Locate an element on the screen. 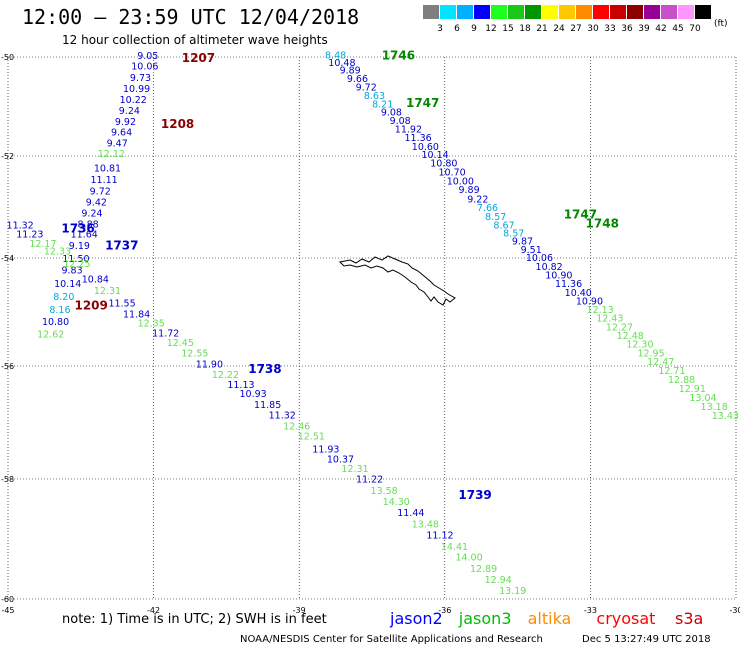 This screenshot has height=650, width=740. wave-height-label: 12.31 is located at coordinates (107, 291).